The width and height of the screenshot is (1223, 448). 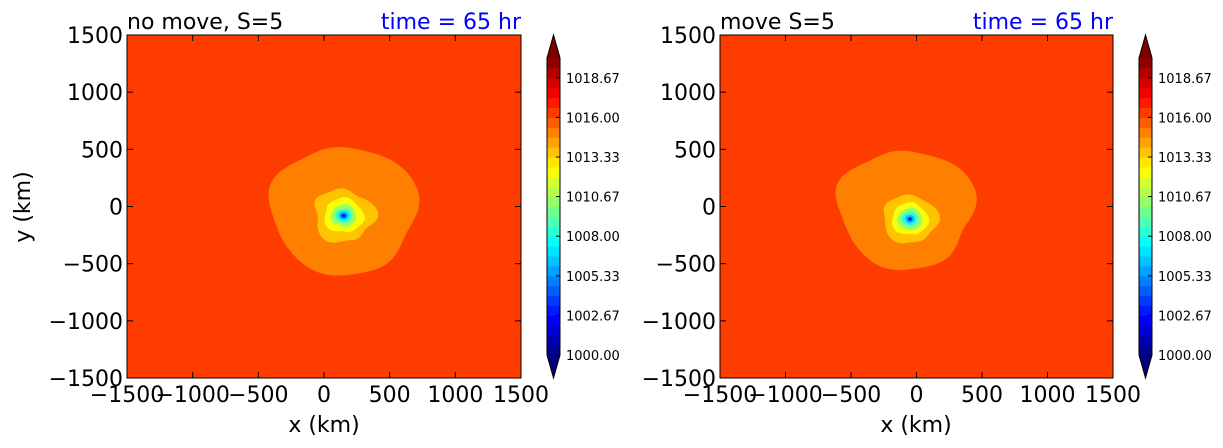 I want to click on colorbar-tick-label: 1010.67, so click(x=1185, y=198).